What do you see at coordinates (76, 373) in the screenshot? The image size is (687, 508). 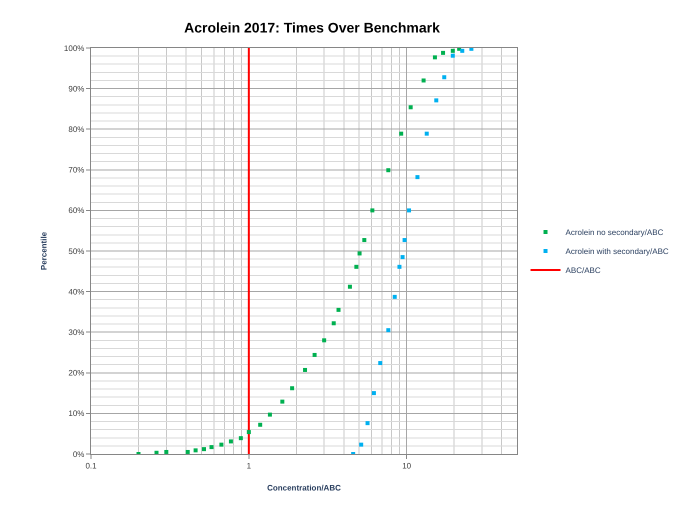 I see `y-tick-label: 20%` at bounding box center [76, 373].